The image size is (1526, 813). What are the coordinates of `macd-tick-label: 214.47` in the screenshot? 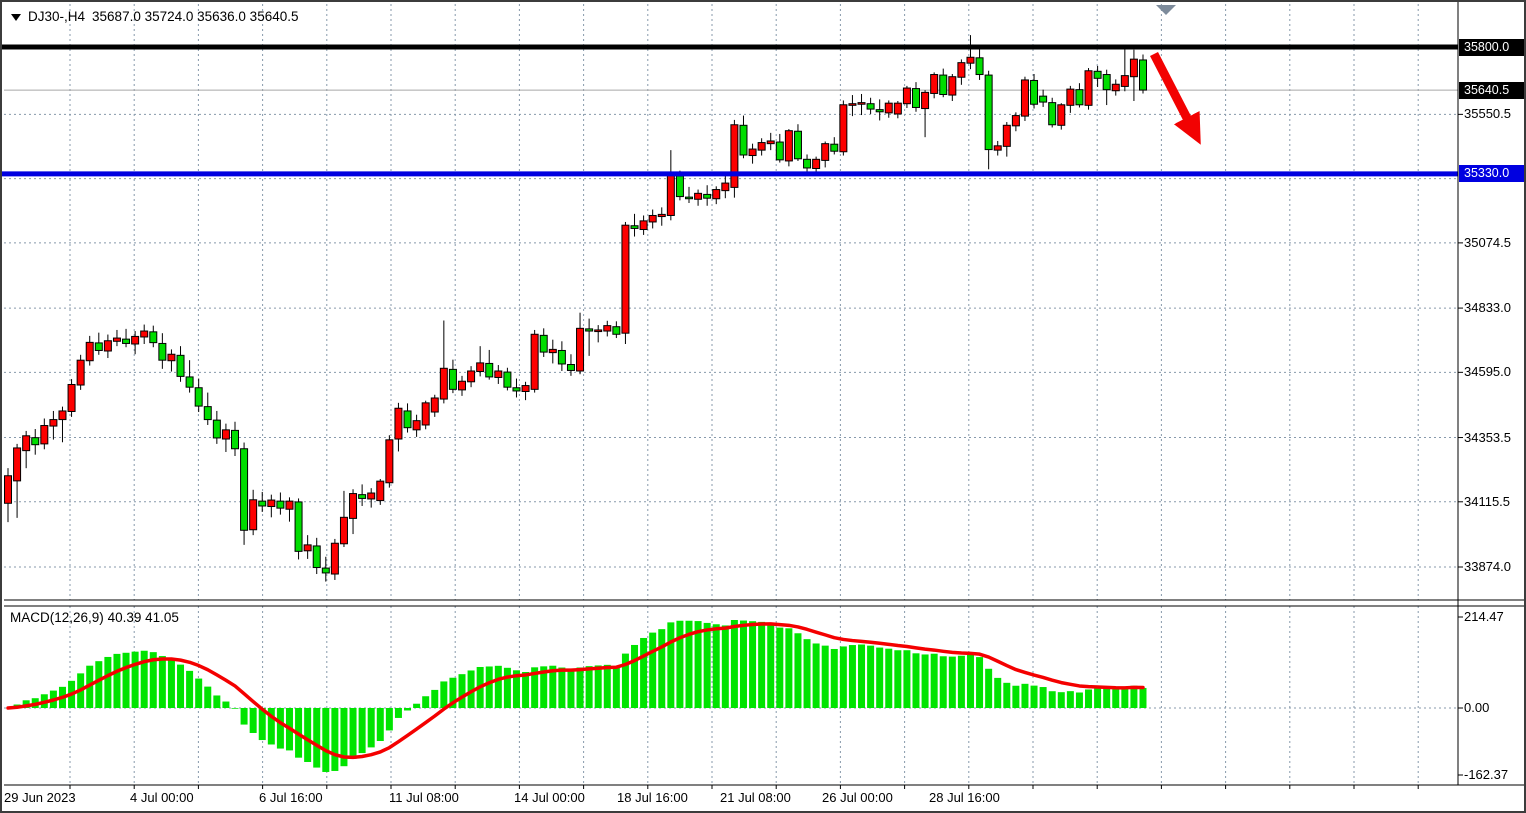 It's located at (1484, 616).